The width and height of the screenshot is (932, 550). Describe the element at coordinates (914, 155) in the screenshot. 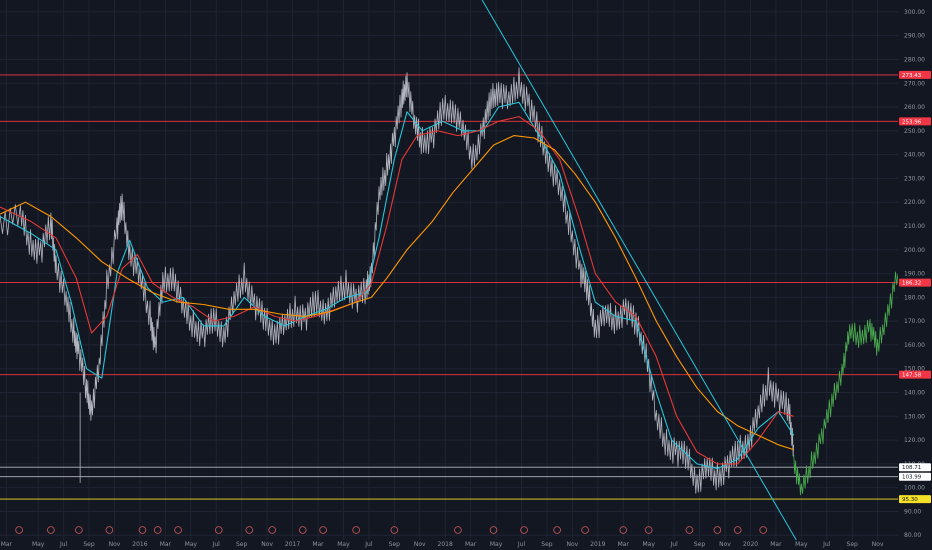

I see `y-tick-label: 240.00` at that location.